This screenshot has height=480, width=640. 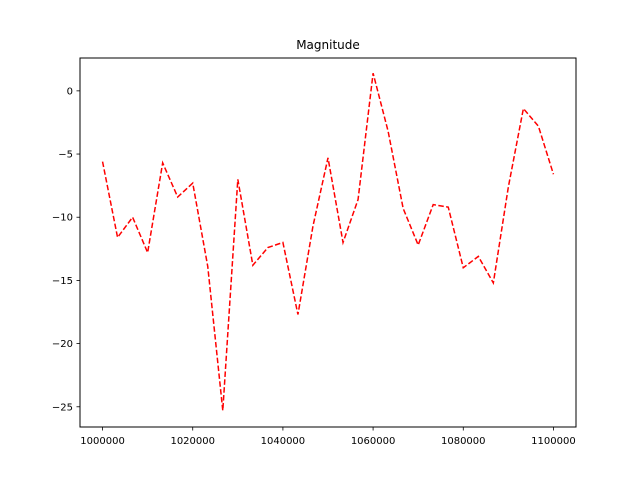 What do you see at coordinates (62, 407) in the screenshot?
I see `y-tick-label: −25` at bounding box center [62, 407].